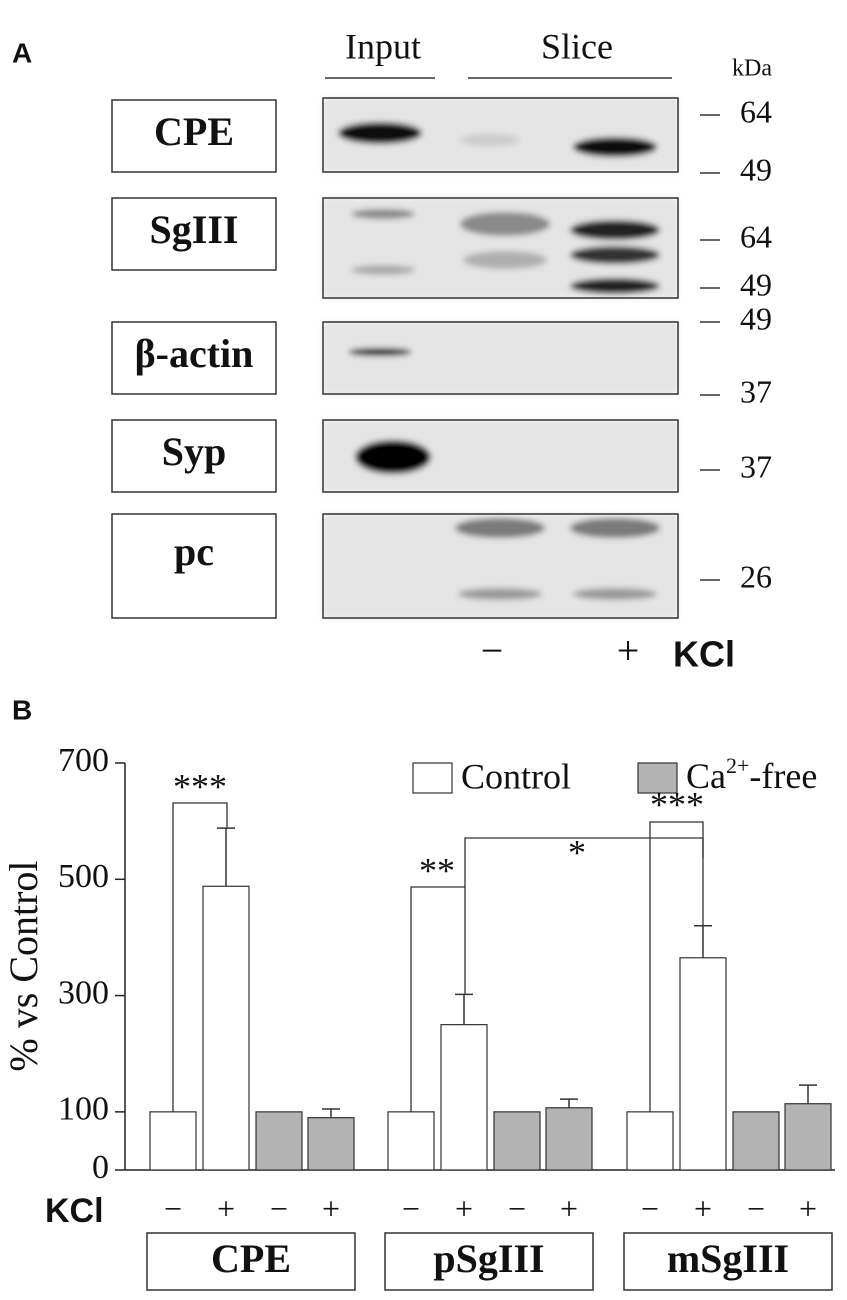  I want to click on legend-label: Ca2+-free, so click(751, 774).